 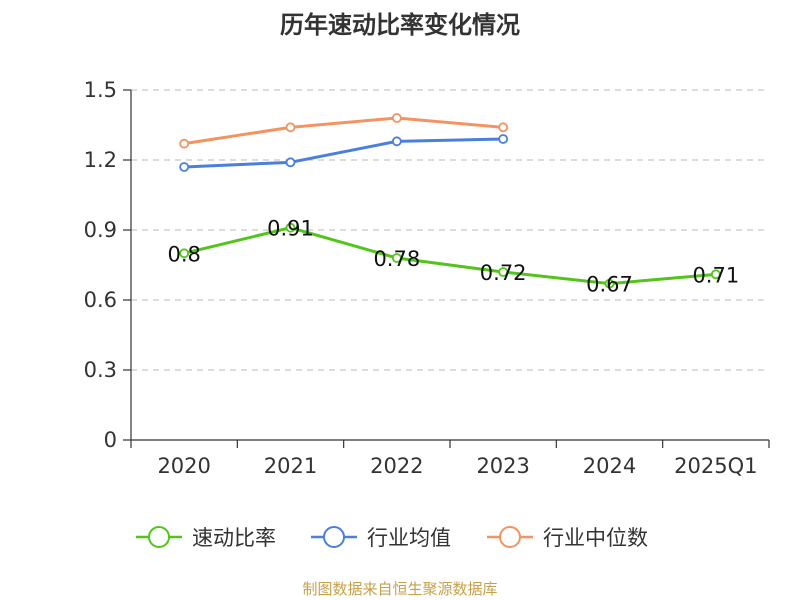 What do you see at coordinates (234, 538) in the screenshot?
I see `legend-label: 速动比率` at bounding box center [234, 538].